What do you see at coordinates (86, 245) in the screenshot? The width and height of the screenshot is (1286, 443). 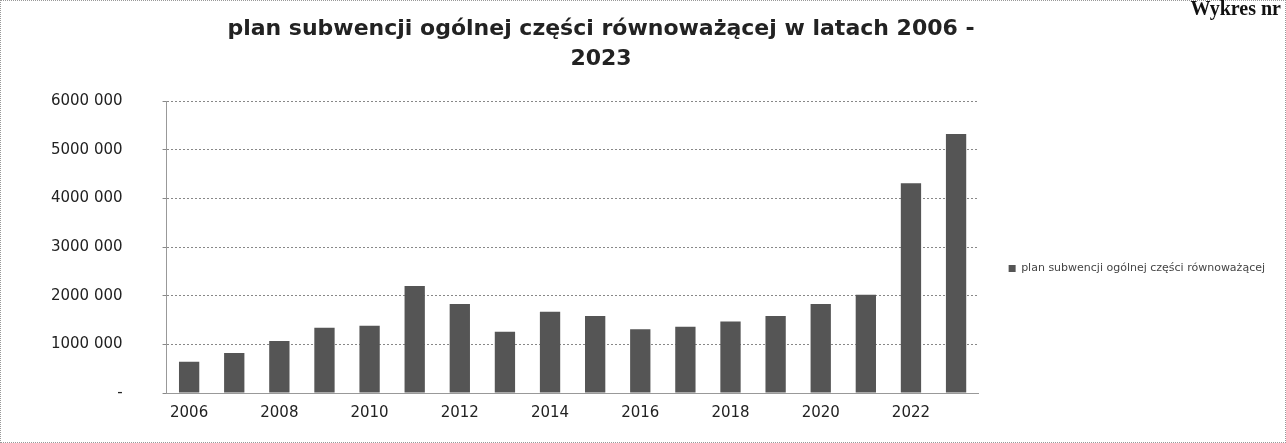 I see `y-tick-label: 3000 000` at bounding box center [86, 245].